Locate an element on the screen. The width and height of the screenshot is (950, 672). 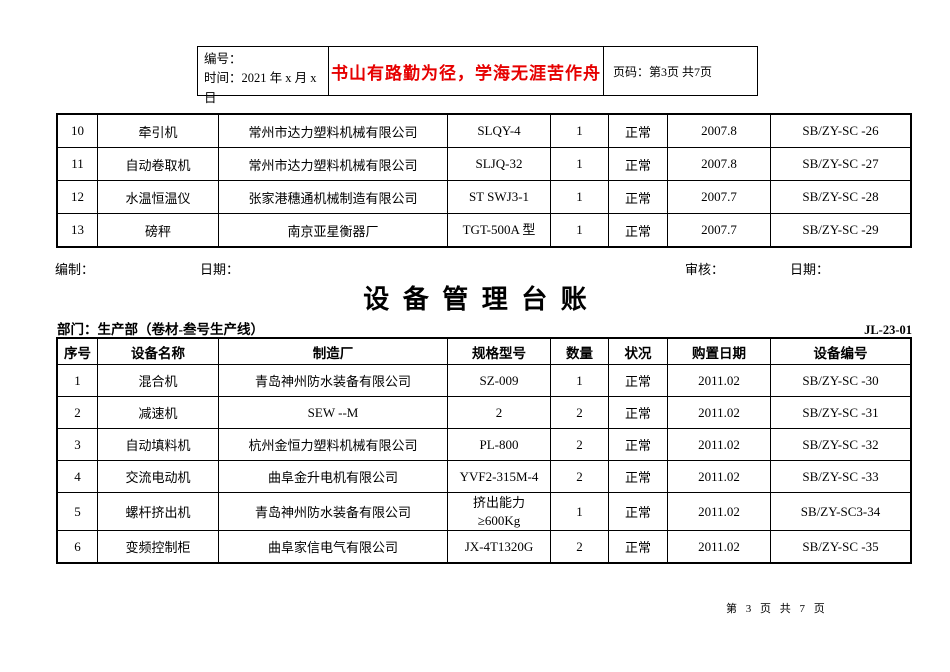
table-cell: SLJQ-32 is located at coordinates (499, 164).